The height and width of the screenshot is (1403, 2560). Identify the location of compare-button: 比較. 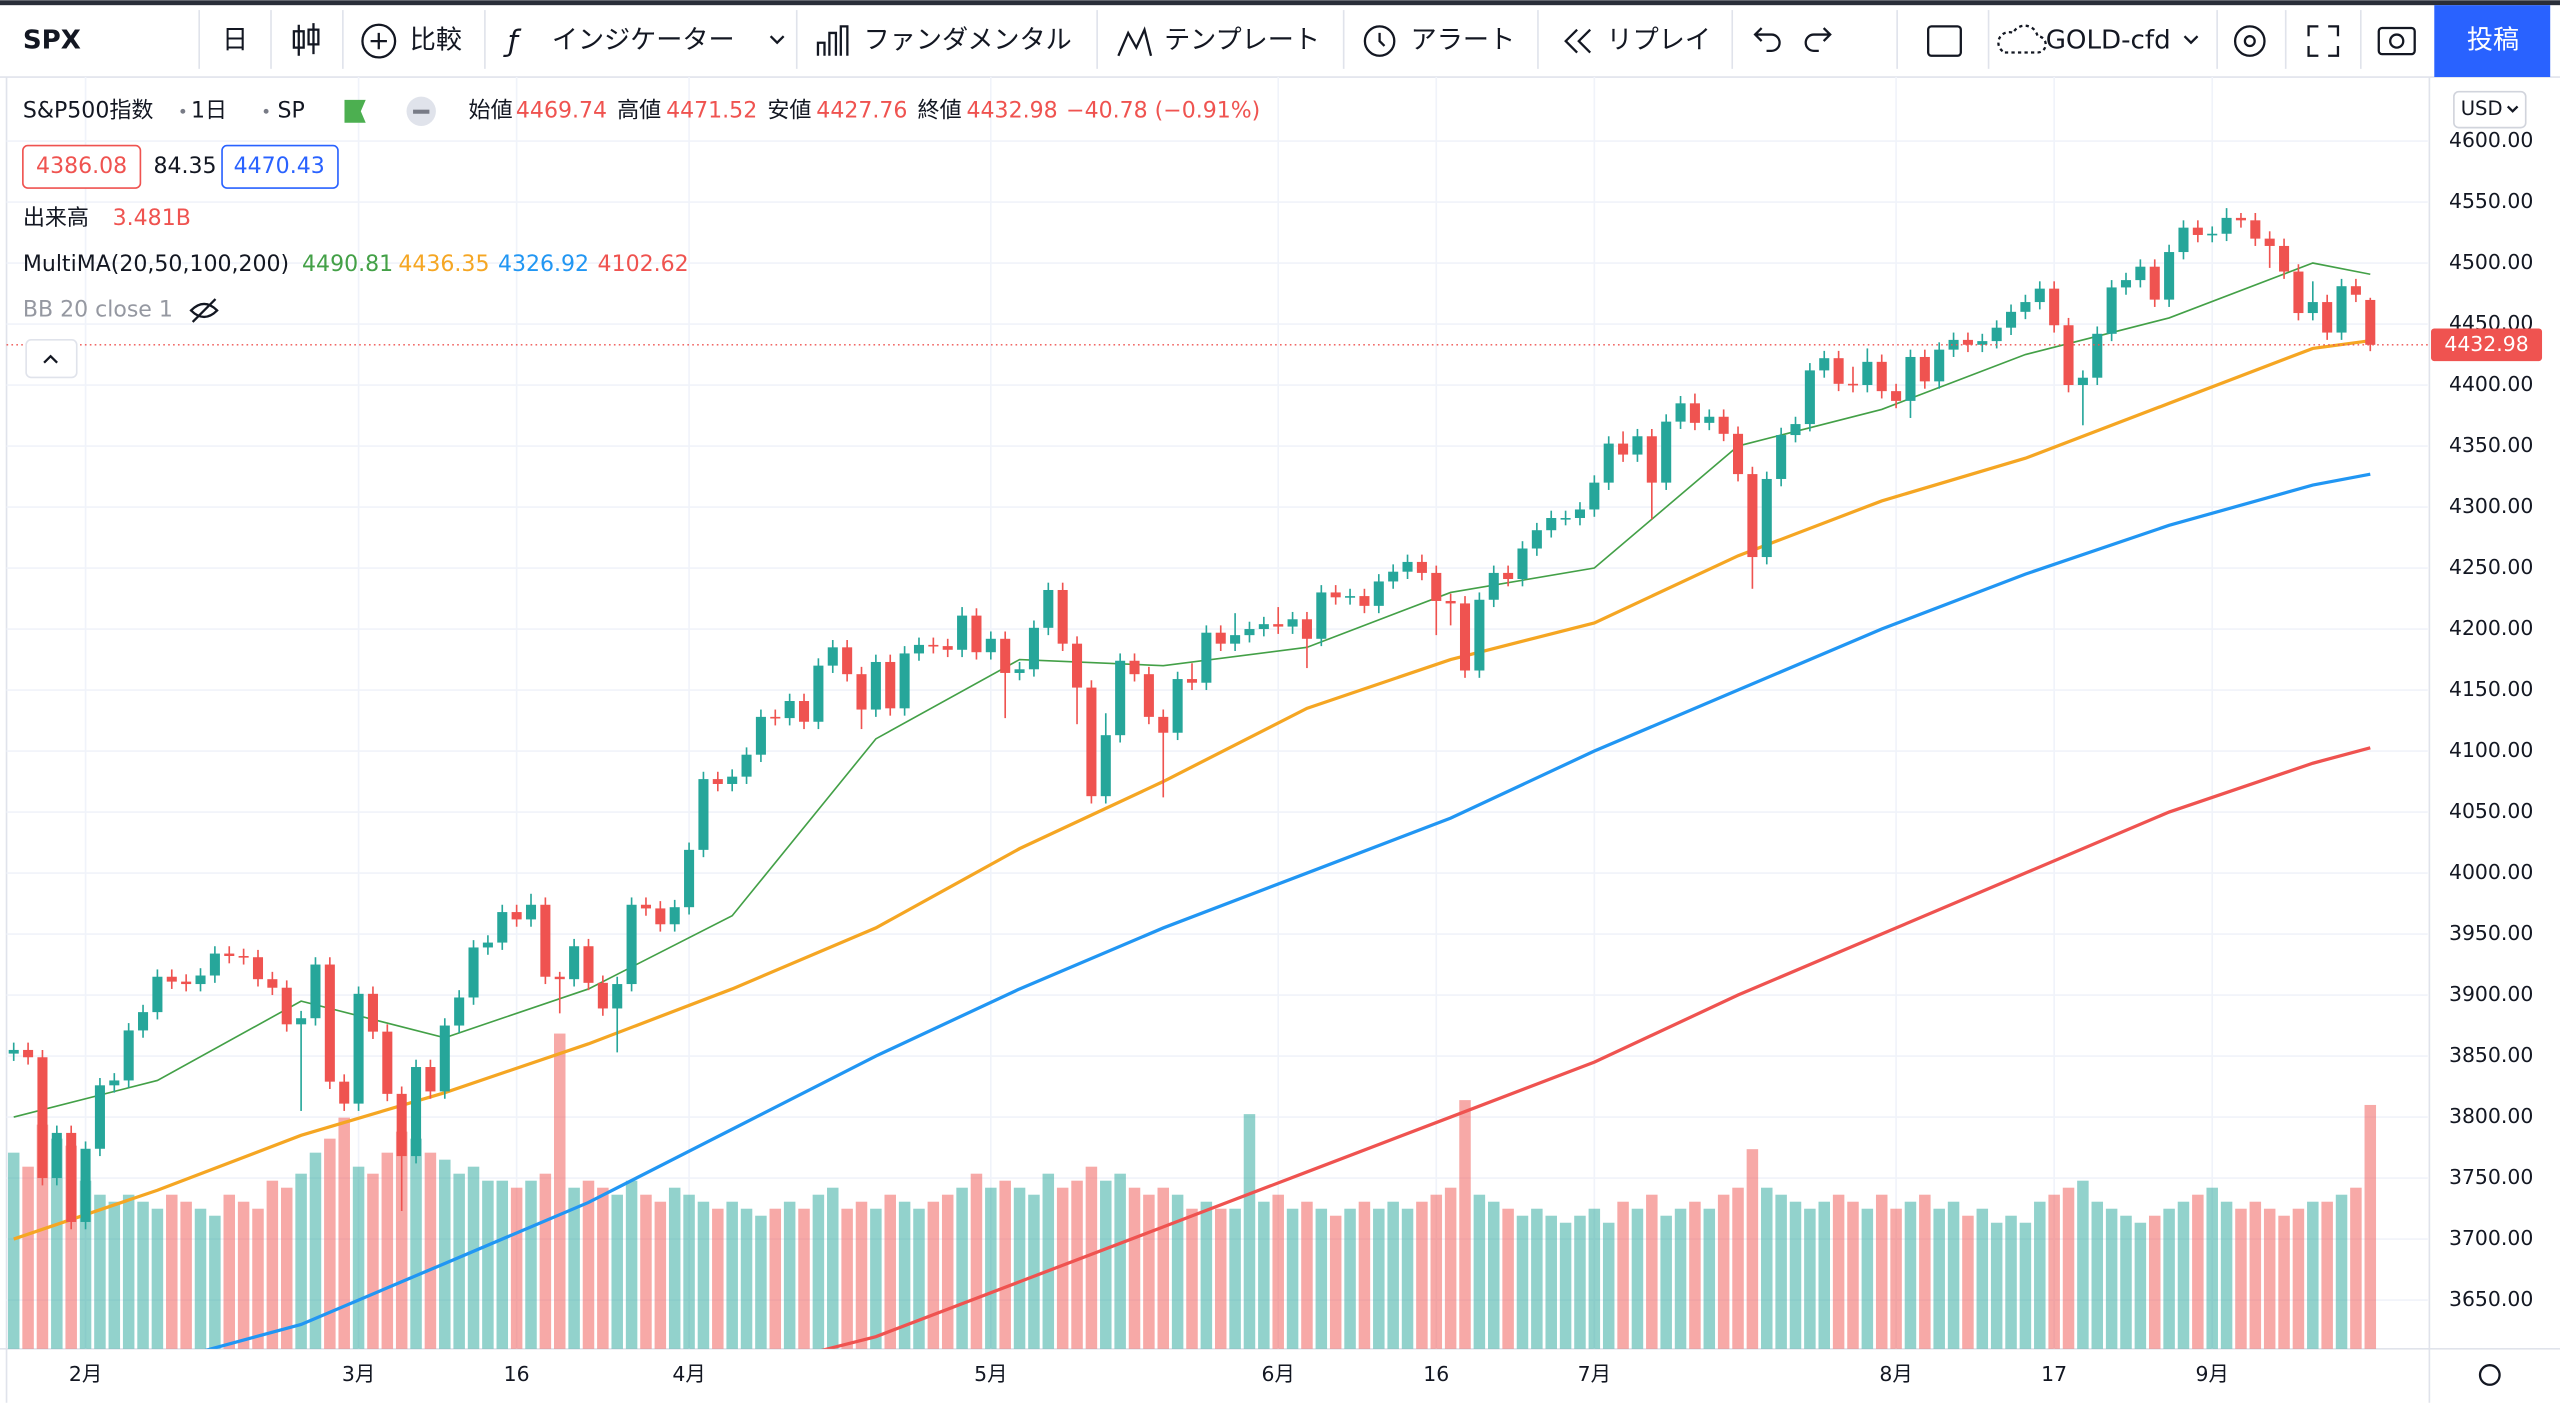
(436, 41).